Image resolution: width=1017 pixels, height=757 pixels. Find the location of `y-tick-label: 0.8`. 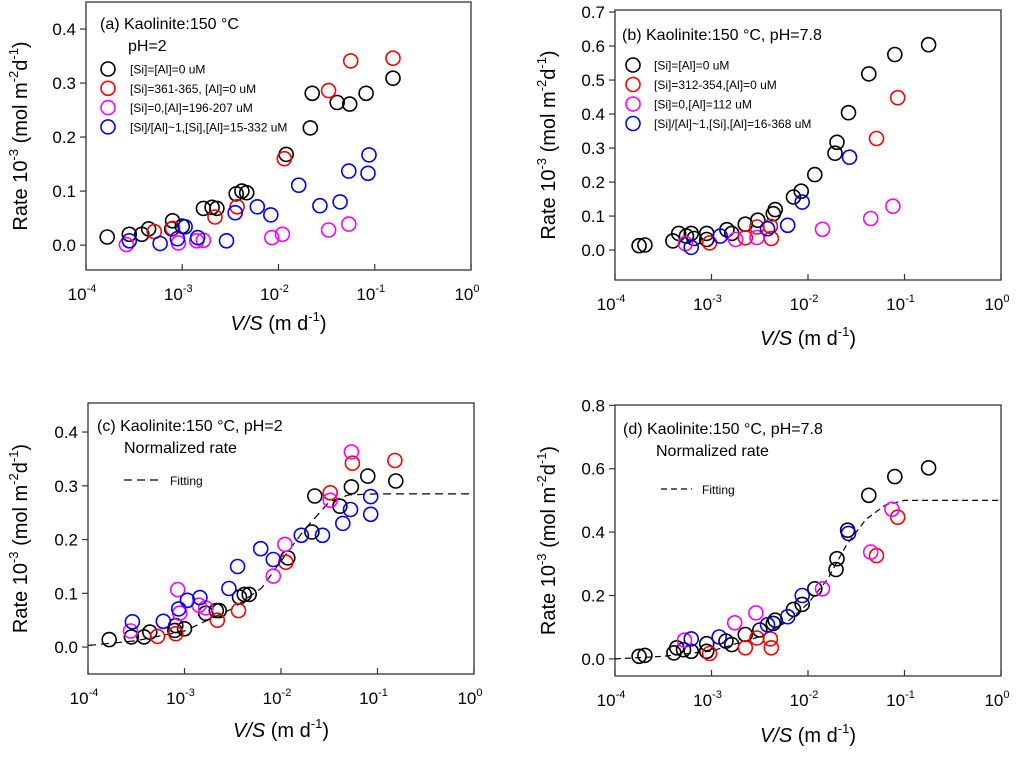

y-tick-label: 0.8 is located at coordinates (593, 405).